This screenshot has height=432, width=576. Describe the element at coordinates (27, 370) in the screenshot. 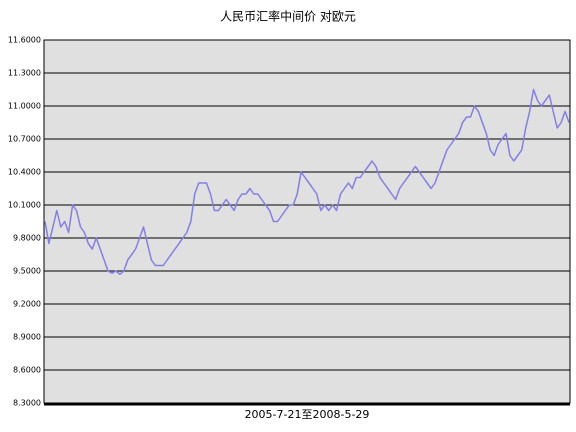

I see `y-tick-label: 8.6000` at that location.